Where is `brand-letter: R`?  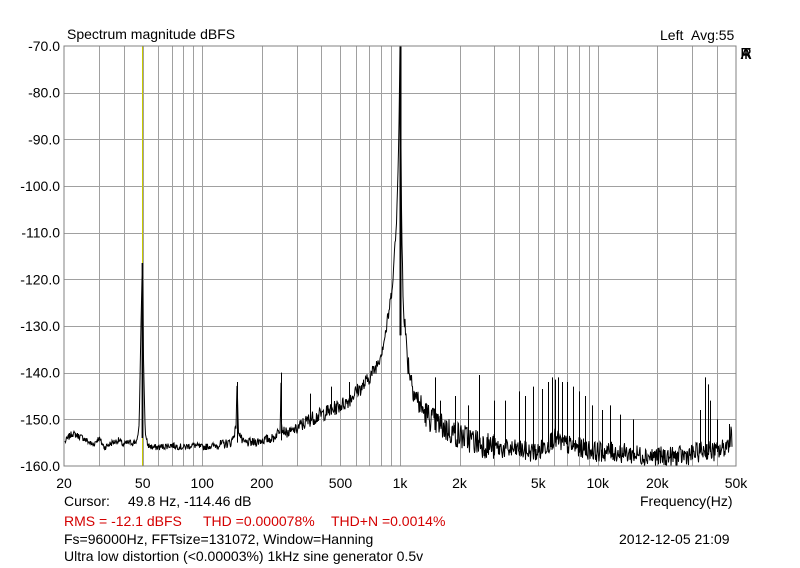
brand-letter: R is located at coordinates (746, 54).